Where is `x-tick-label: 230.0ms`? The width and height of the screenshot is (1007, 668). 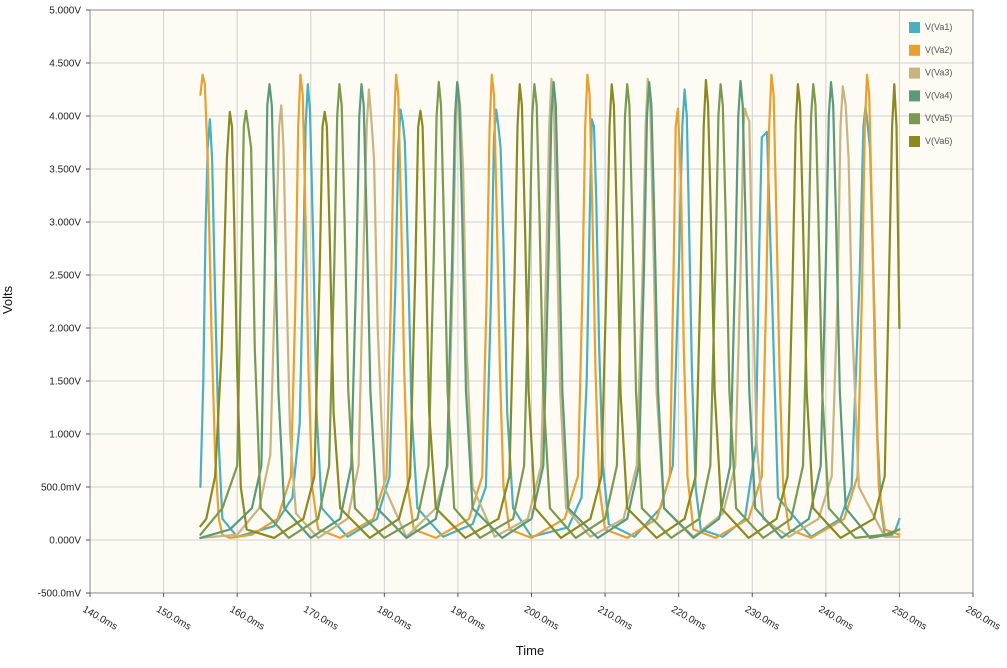 x-tick-label: 230.0ms is located at coordinates (762, 618).